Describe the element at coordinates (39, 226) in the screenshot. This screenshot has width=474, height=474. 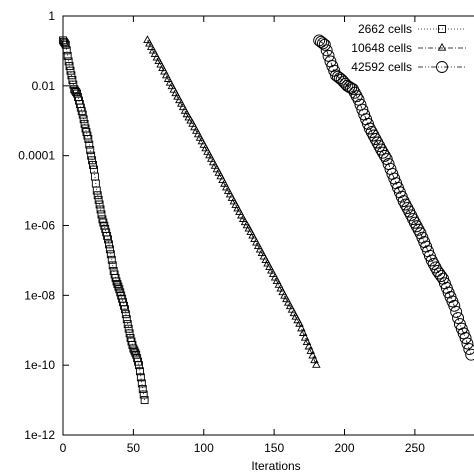
I see `y-tick-label: 1e-06` at that location.